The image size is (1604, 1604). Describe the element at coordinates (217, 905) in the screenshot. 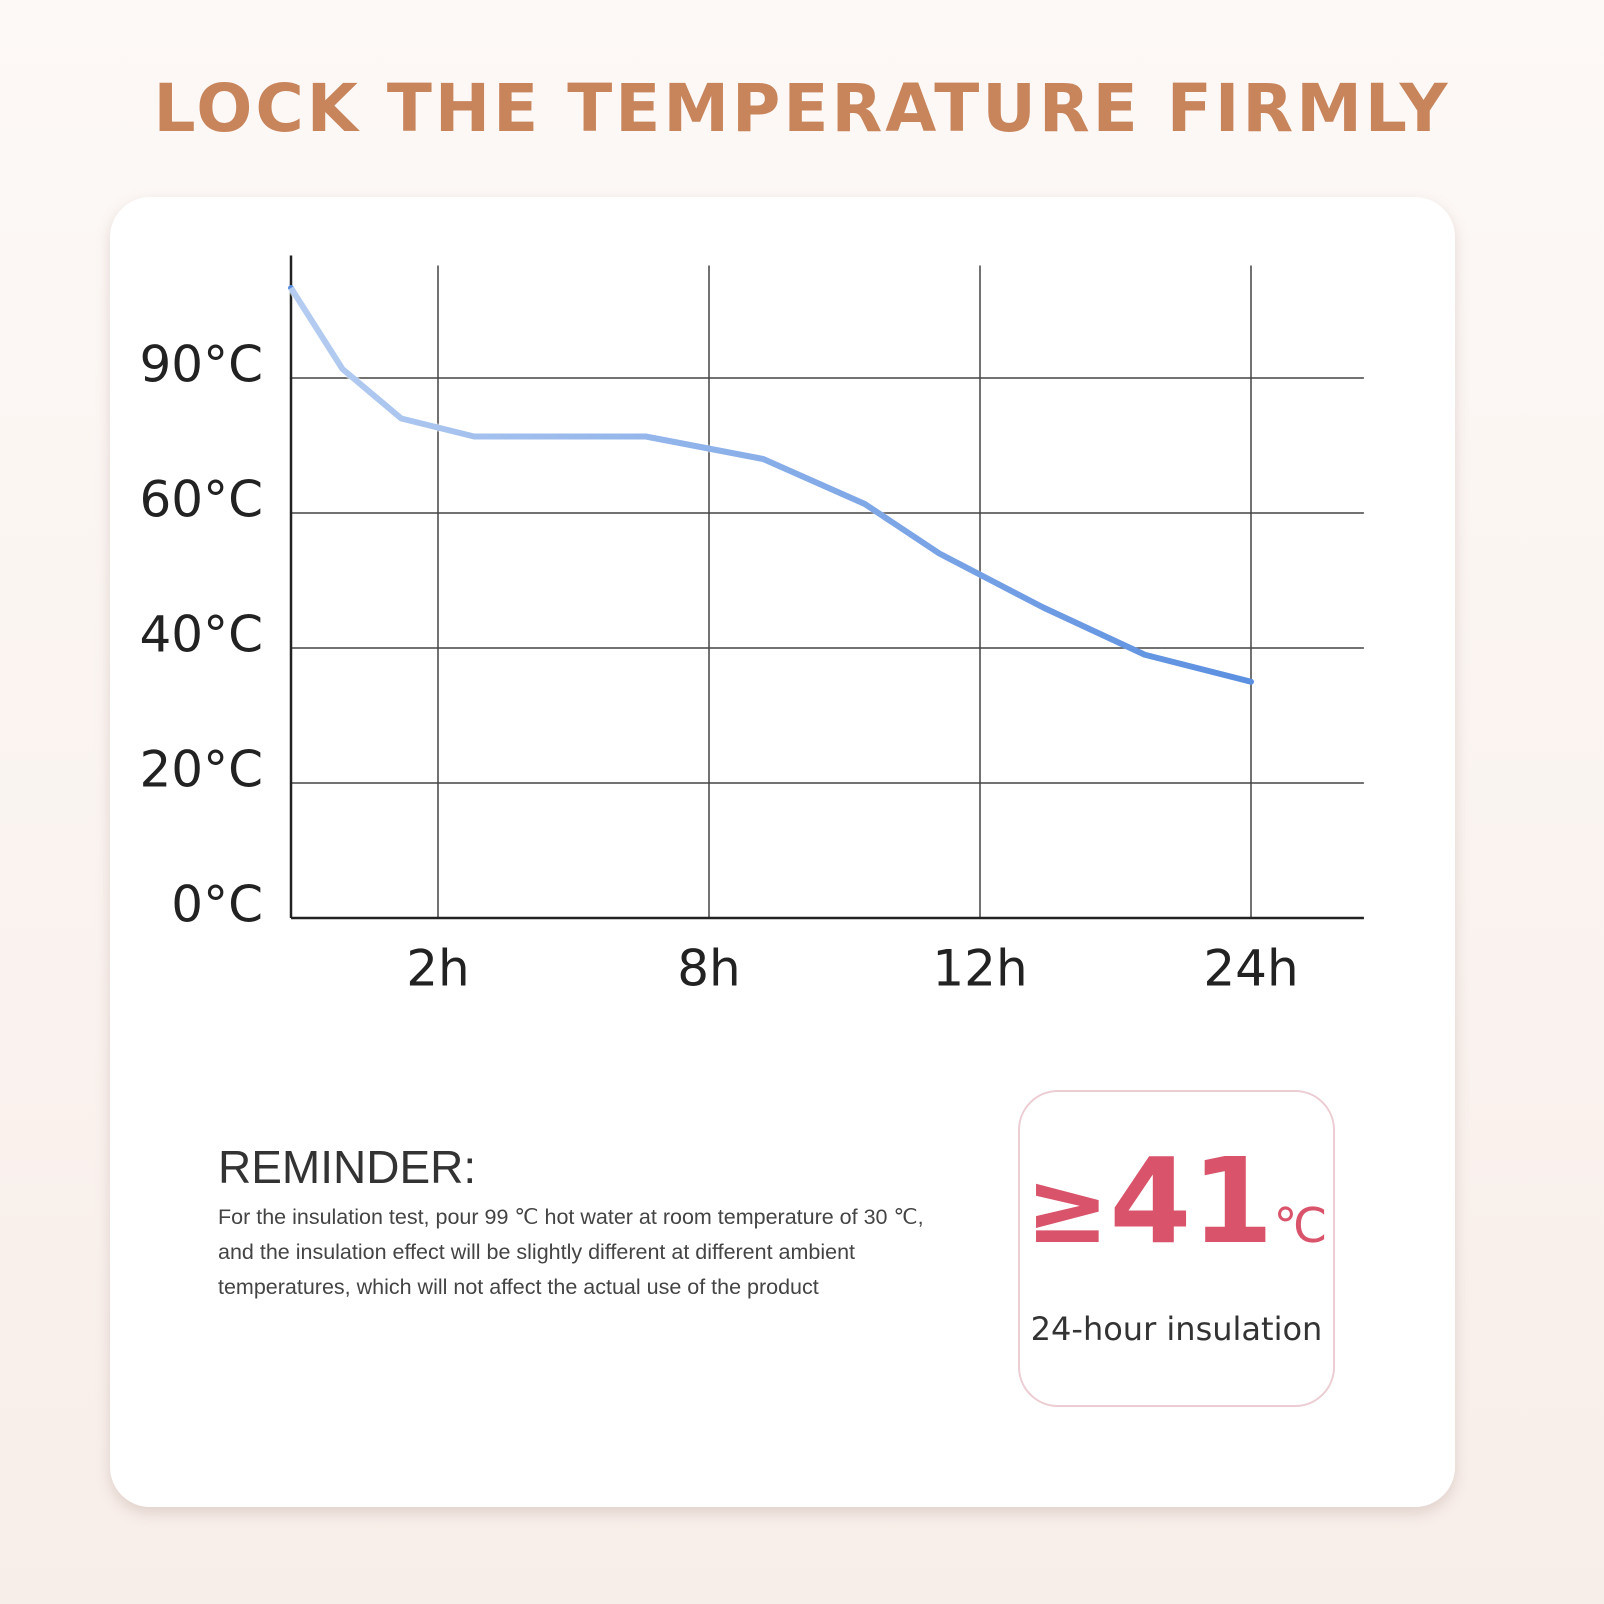

I see `y-tick-label: 0°C` at that location.